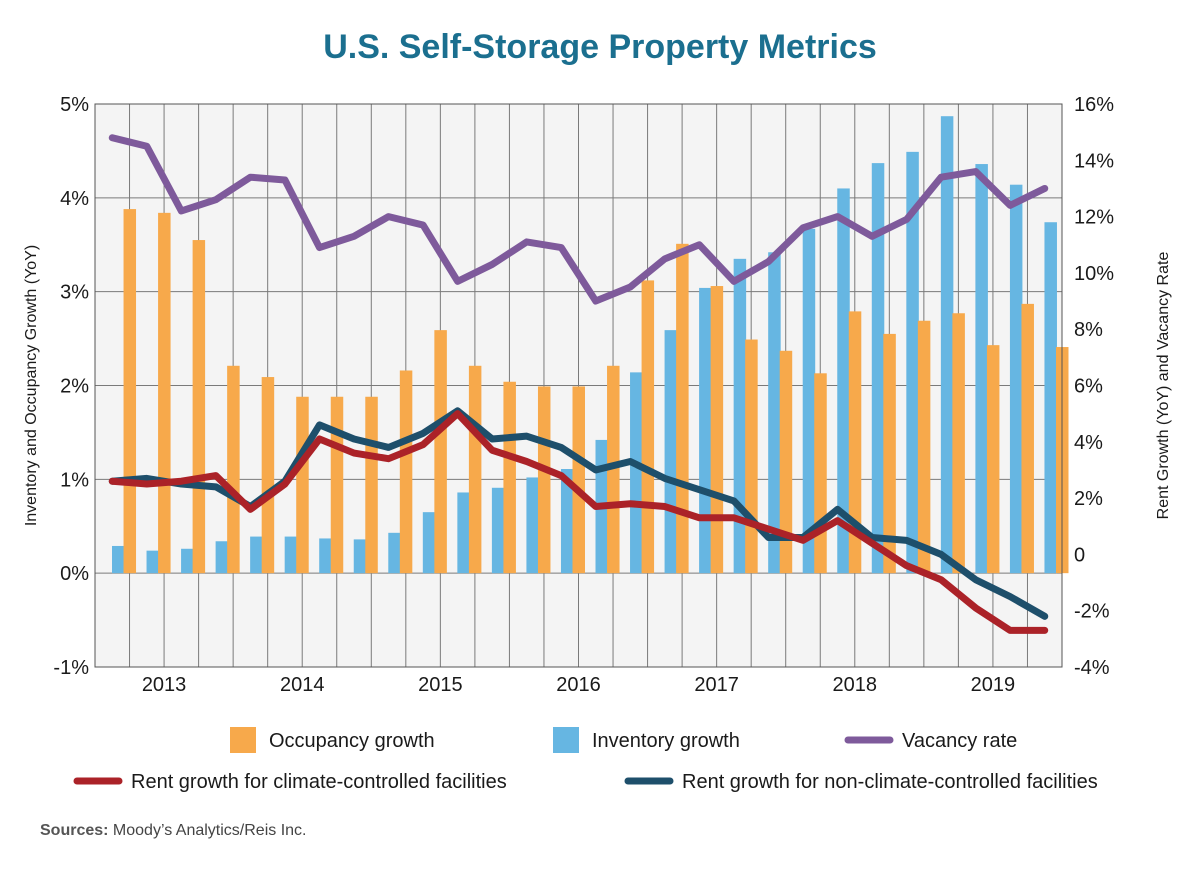  What do you see at coordinates (566, 740) in the screenshot?
I see `legend-inventory-swatch` at bounding box center [566, 740].